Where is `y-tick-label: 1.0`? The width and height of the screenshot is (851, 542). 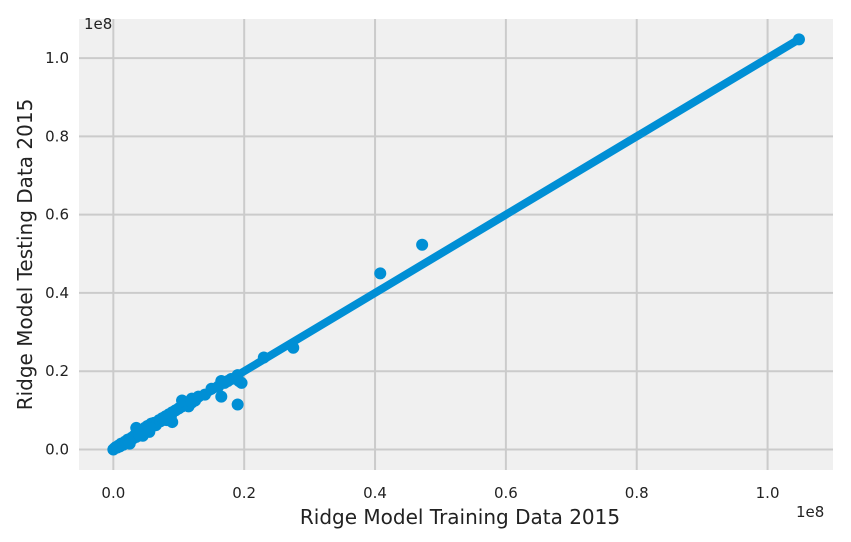 y-tick-label: 1.0 is located at coordinates (57, 58).